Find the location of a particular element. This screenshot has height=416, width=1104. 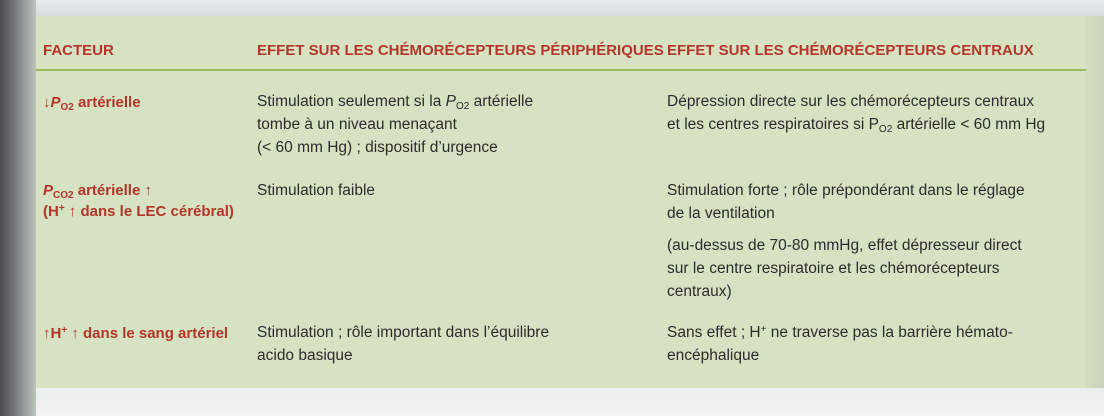

header-facteur: FACTEUR is located at coordinates (78, 50).